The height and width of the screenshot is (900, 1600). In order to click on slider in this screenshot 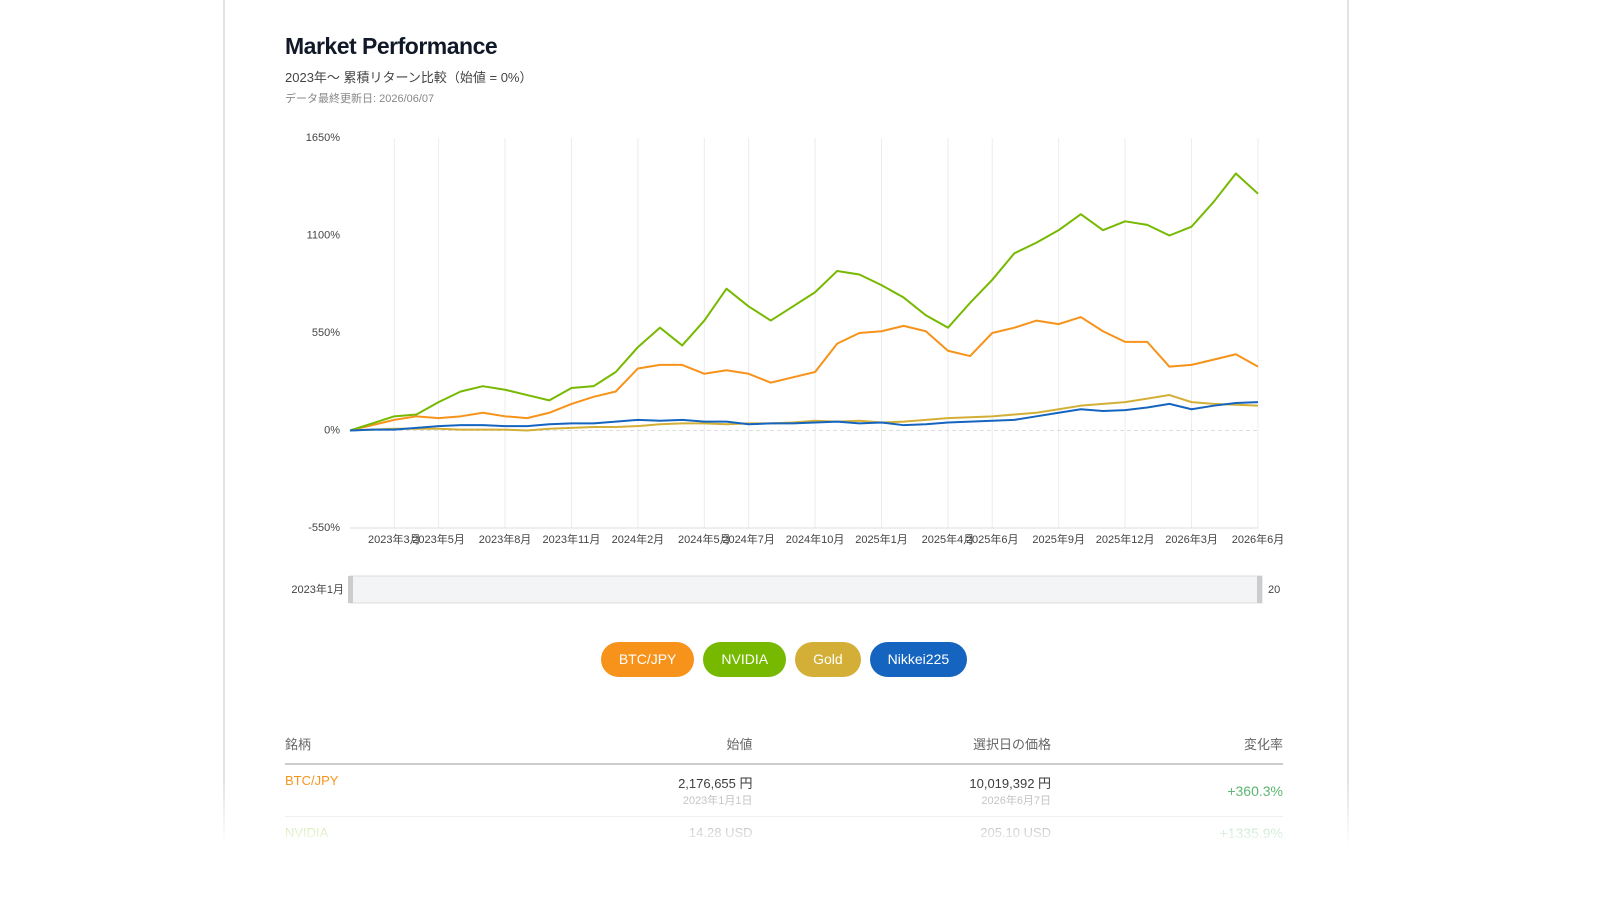, I will do `click(806, 589)`.